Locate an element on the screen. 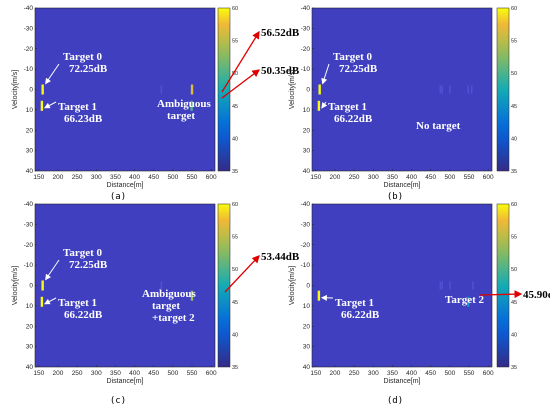  ambiguous-label: target is located at coordinates (181, 116).